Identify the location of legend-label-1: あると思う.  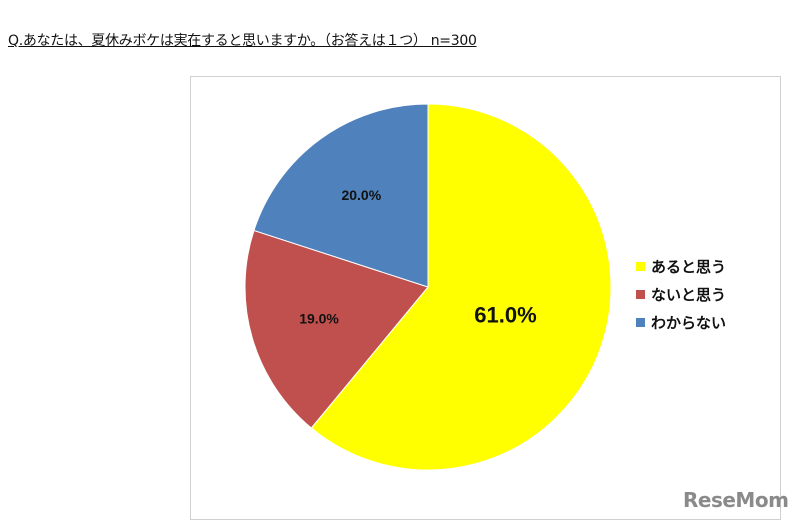
(688, 267).